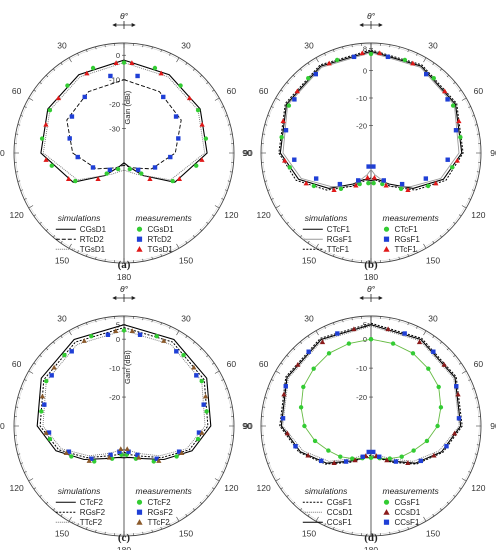  I want to click on legend-simulations-title: simulations, so click(326, 218).